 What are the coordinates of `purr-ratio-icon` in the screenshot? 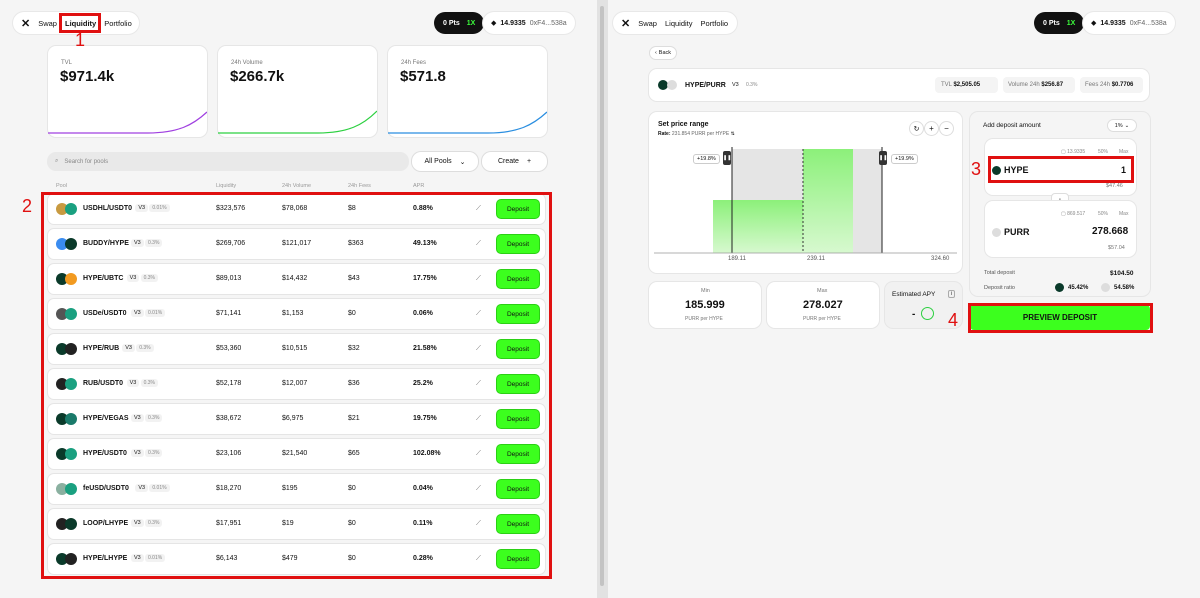 It's located at (1105, 287).